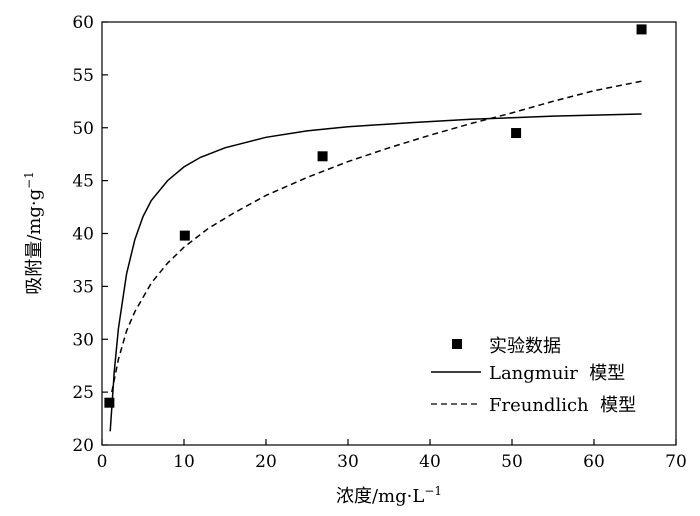  What do you see at coordinates (83, 129) in the screenshot?
I see `y-tick-label: 50` at bounding box center [83, 129].